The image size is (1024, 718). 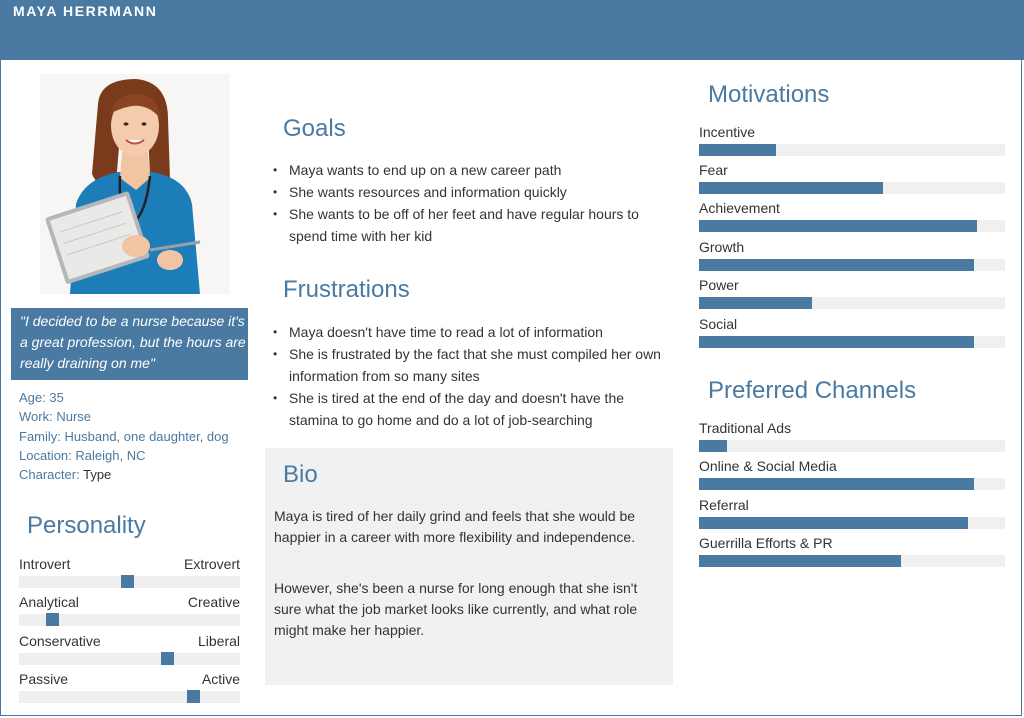 I want to click on slider-right-label: Liberal, so click(x=218, y=641).